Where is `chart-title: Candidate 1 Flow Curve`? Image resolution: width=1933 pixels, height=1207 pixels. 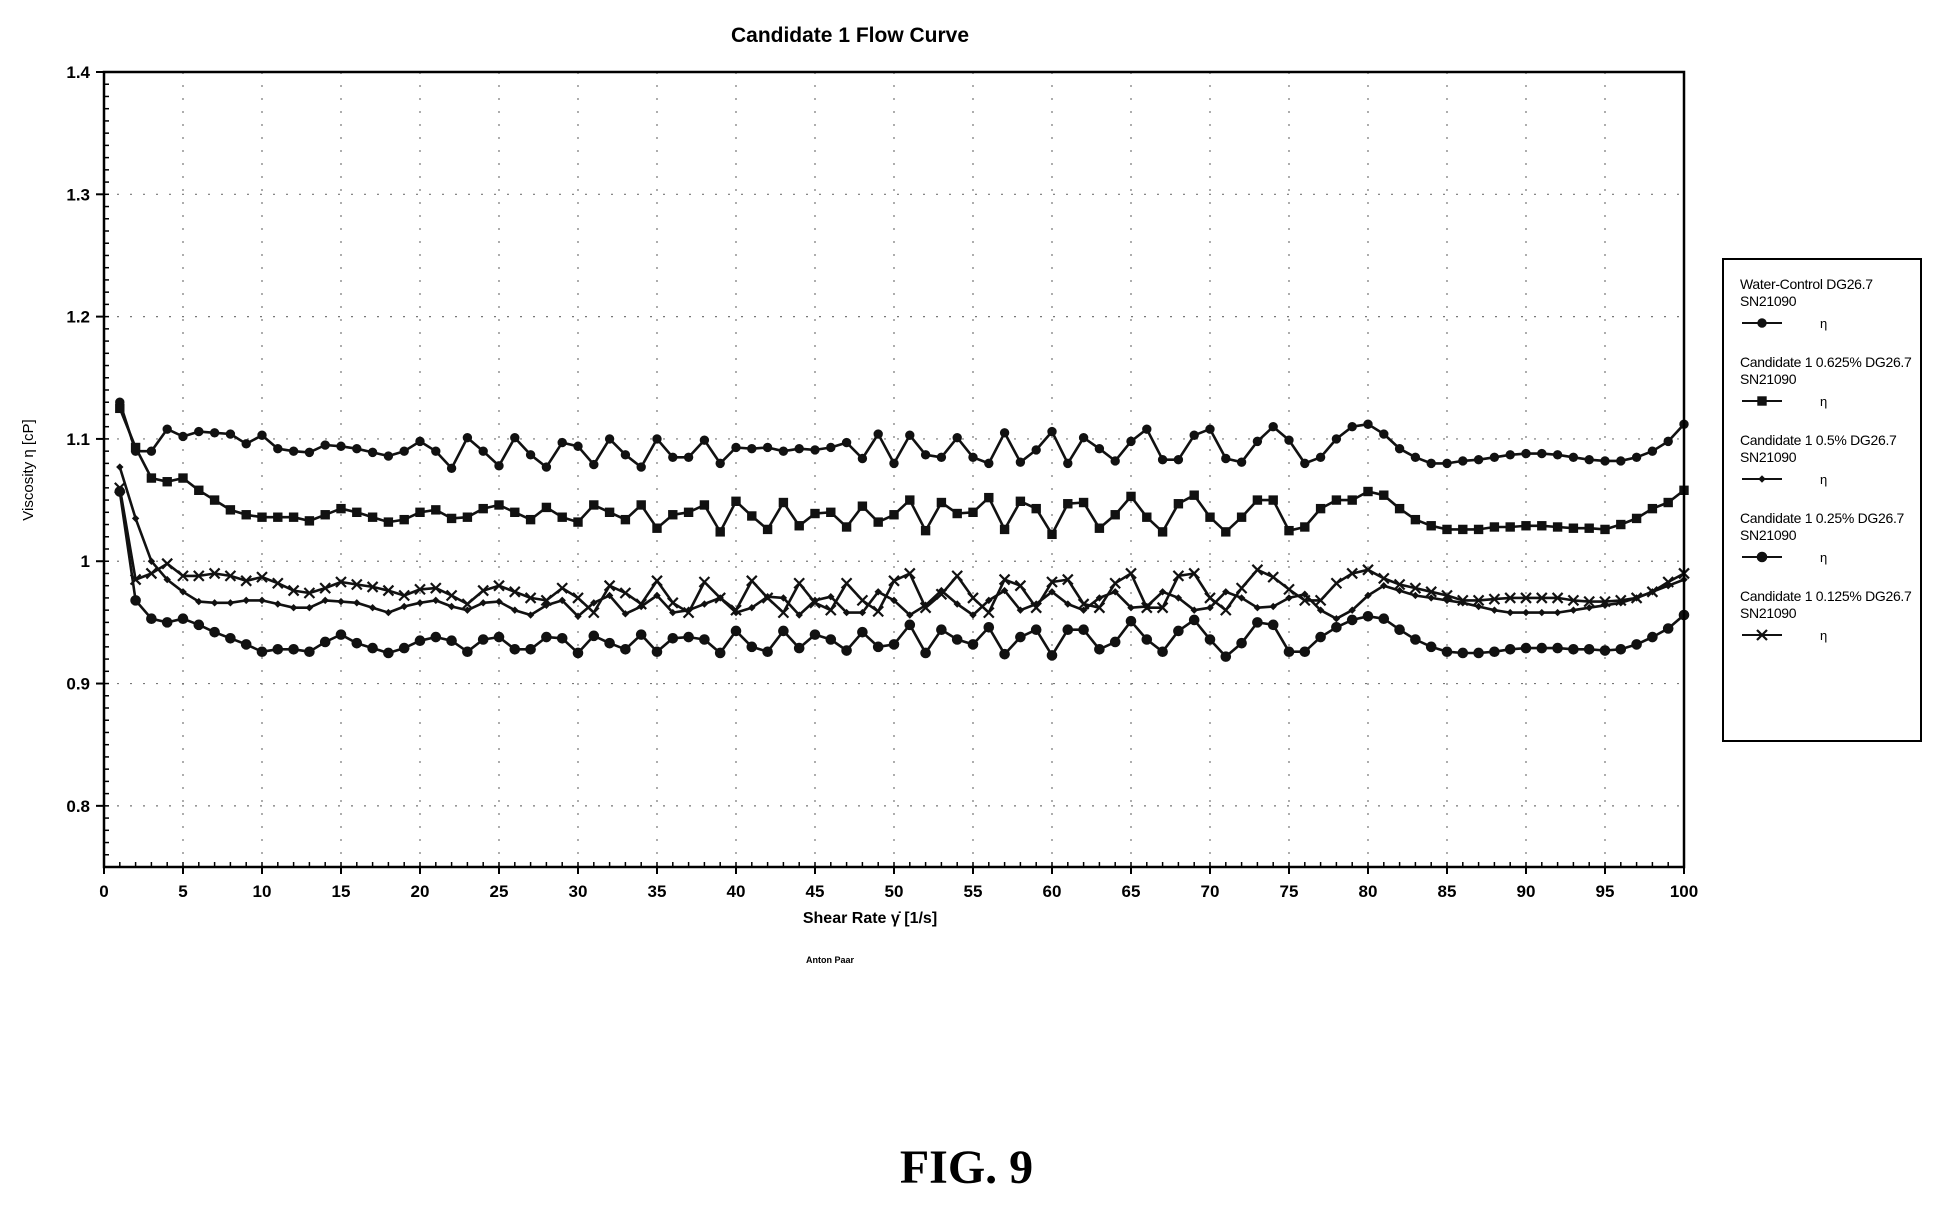
chart-title: Candidate 1 Flow Curve is located at coordinates (850, 35).